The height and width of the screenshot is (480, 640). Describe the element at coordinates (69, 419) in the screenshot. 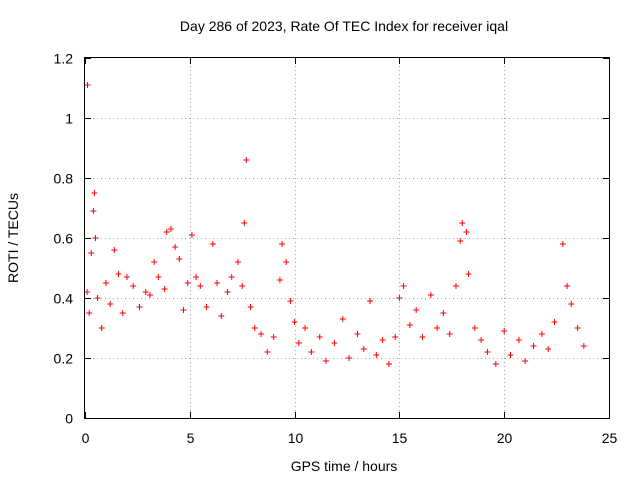

I see `y-tick-label: 0` at that location.